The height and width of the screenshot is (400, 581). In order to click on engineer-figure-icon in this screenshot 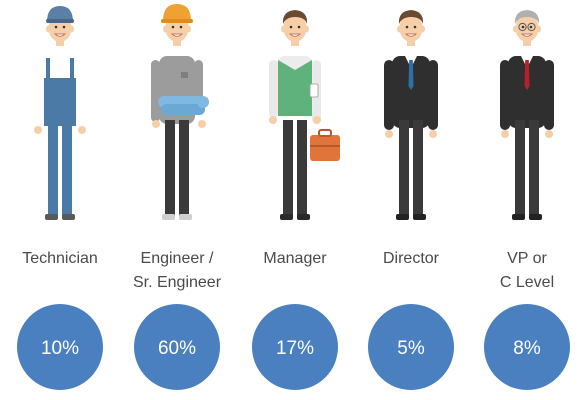, I will do `click(180, 112)`.